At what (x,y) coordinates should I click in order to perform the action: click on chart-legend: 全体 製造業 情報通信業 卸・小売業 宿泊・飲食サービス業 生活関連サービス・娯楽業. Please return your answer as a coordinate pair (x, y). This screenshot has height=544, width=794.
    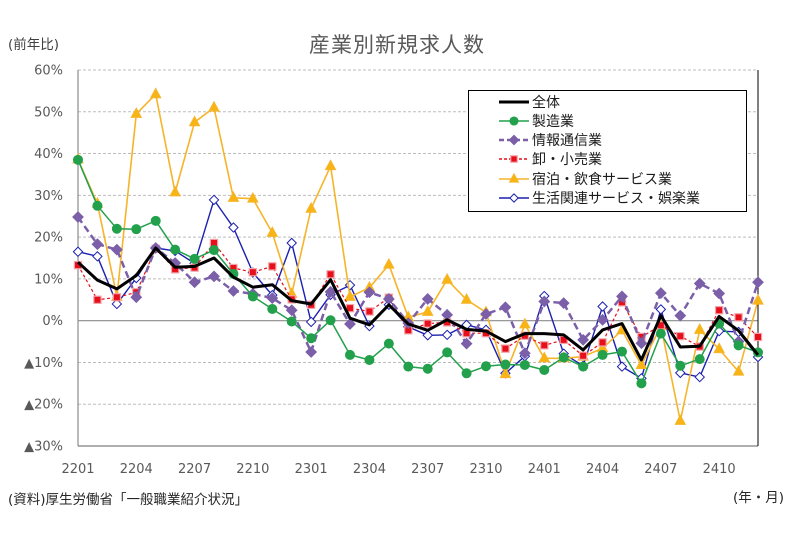
    Looking at the image, I should click on (607, 151).